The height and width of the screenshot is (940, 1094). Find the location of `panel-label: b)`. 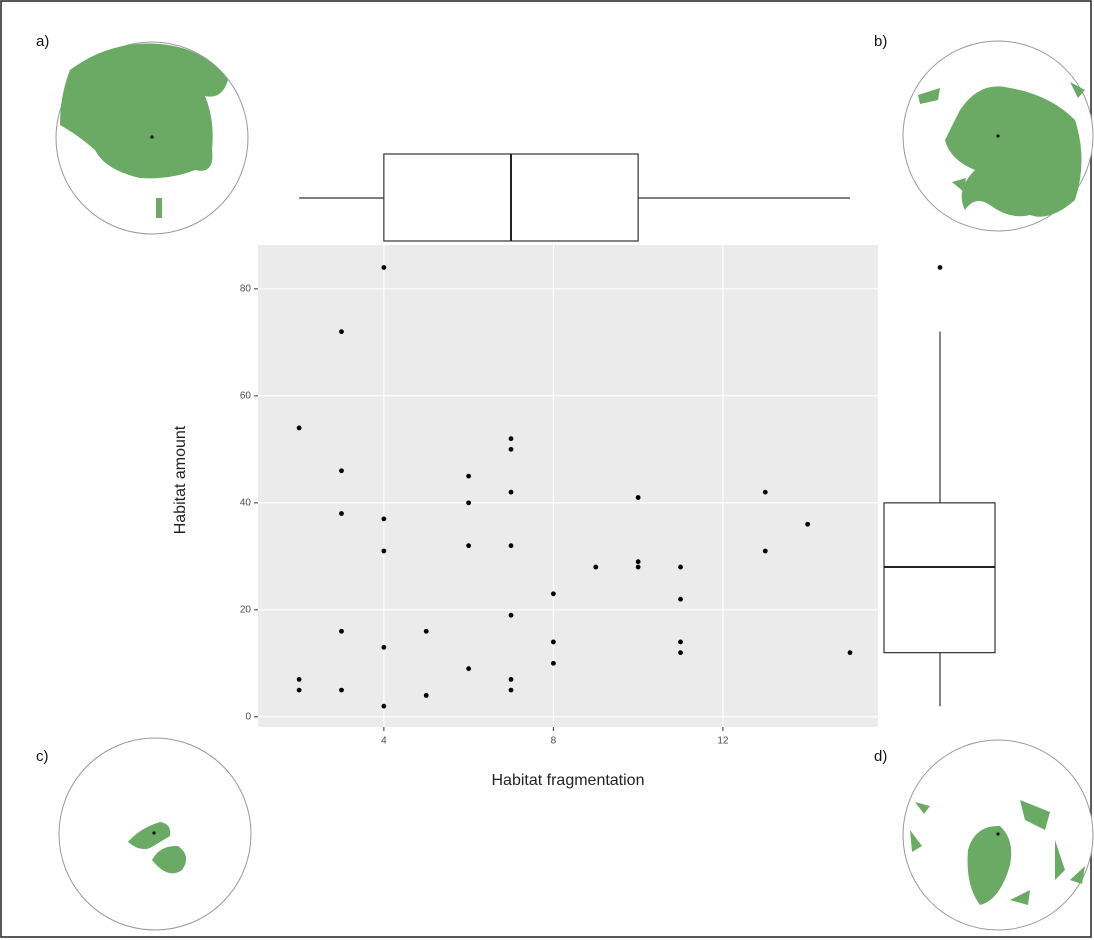

panel-label: b) is located at coordinates (880, 41).